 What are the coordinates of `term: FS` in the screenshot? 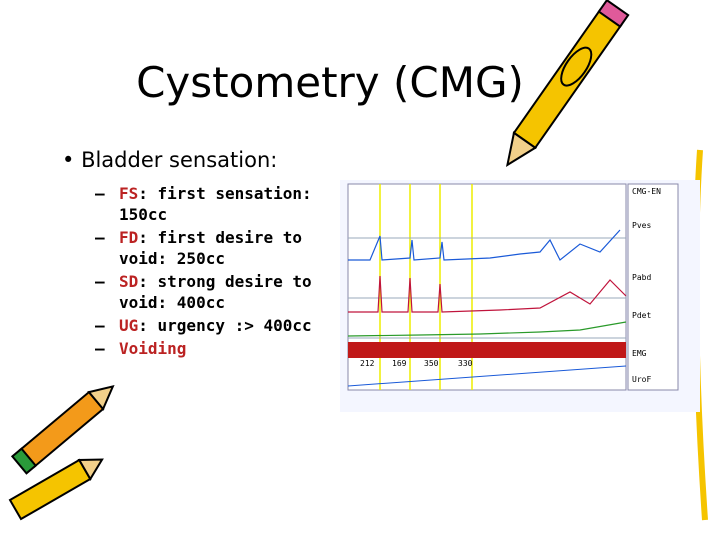 It's located at (129, 193).